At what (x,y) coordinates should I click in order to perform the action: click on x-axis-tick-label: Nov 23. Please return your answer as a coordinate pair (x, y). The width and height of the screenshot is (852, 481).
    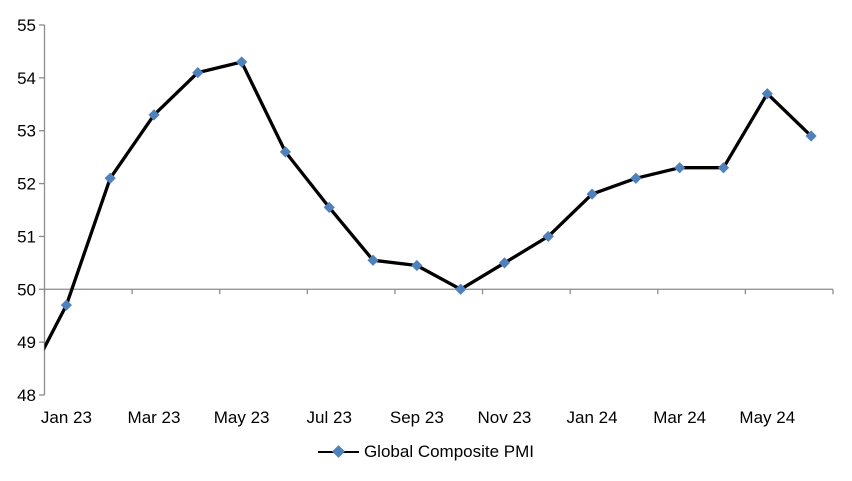
    Looking at the image, I should click on (505, 417).